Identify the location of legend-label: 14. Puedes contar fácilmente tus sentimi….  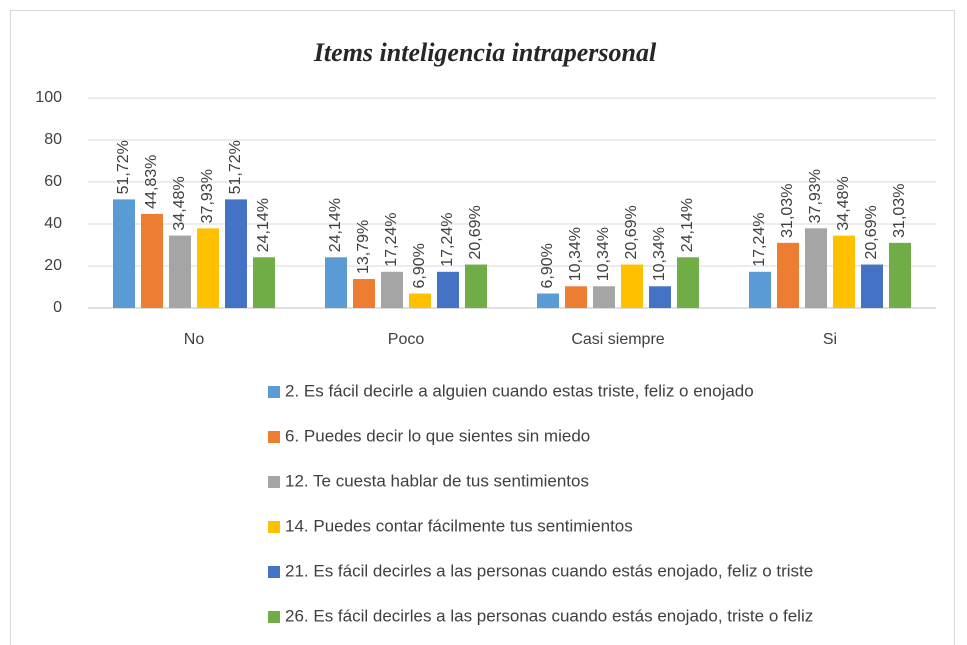
(459, 525).